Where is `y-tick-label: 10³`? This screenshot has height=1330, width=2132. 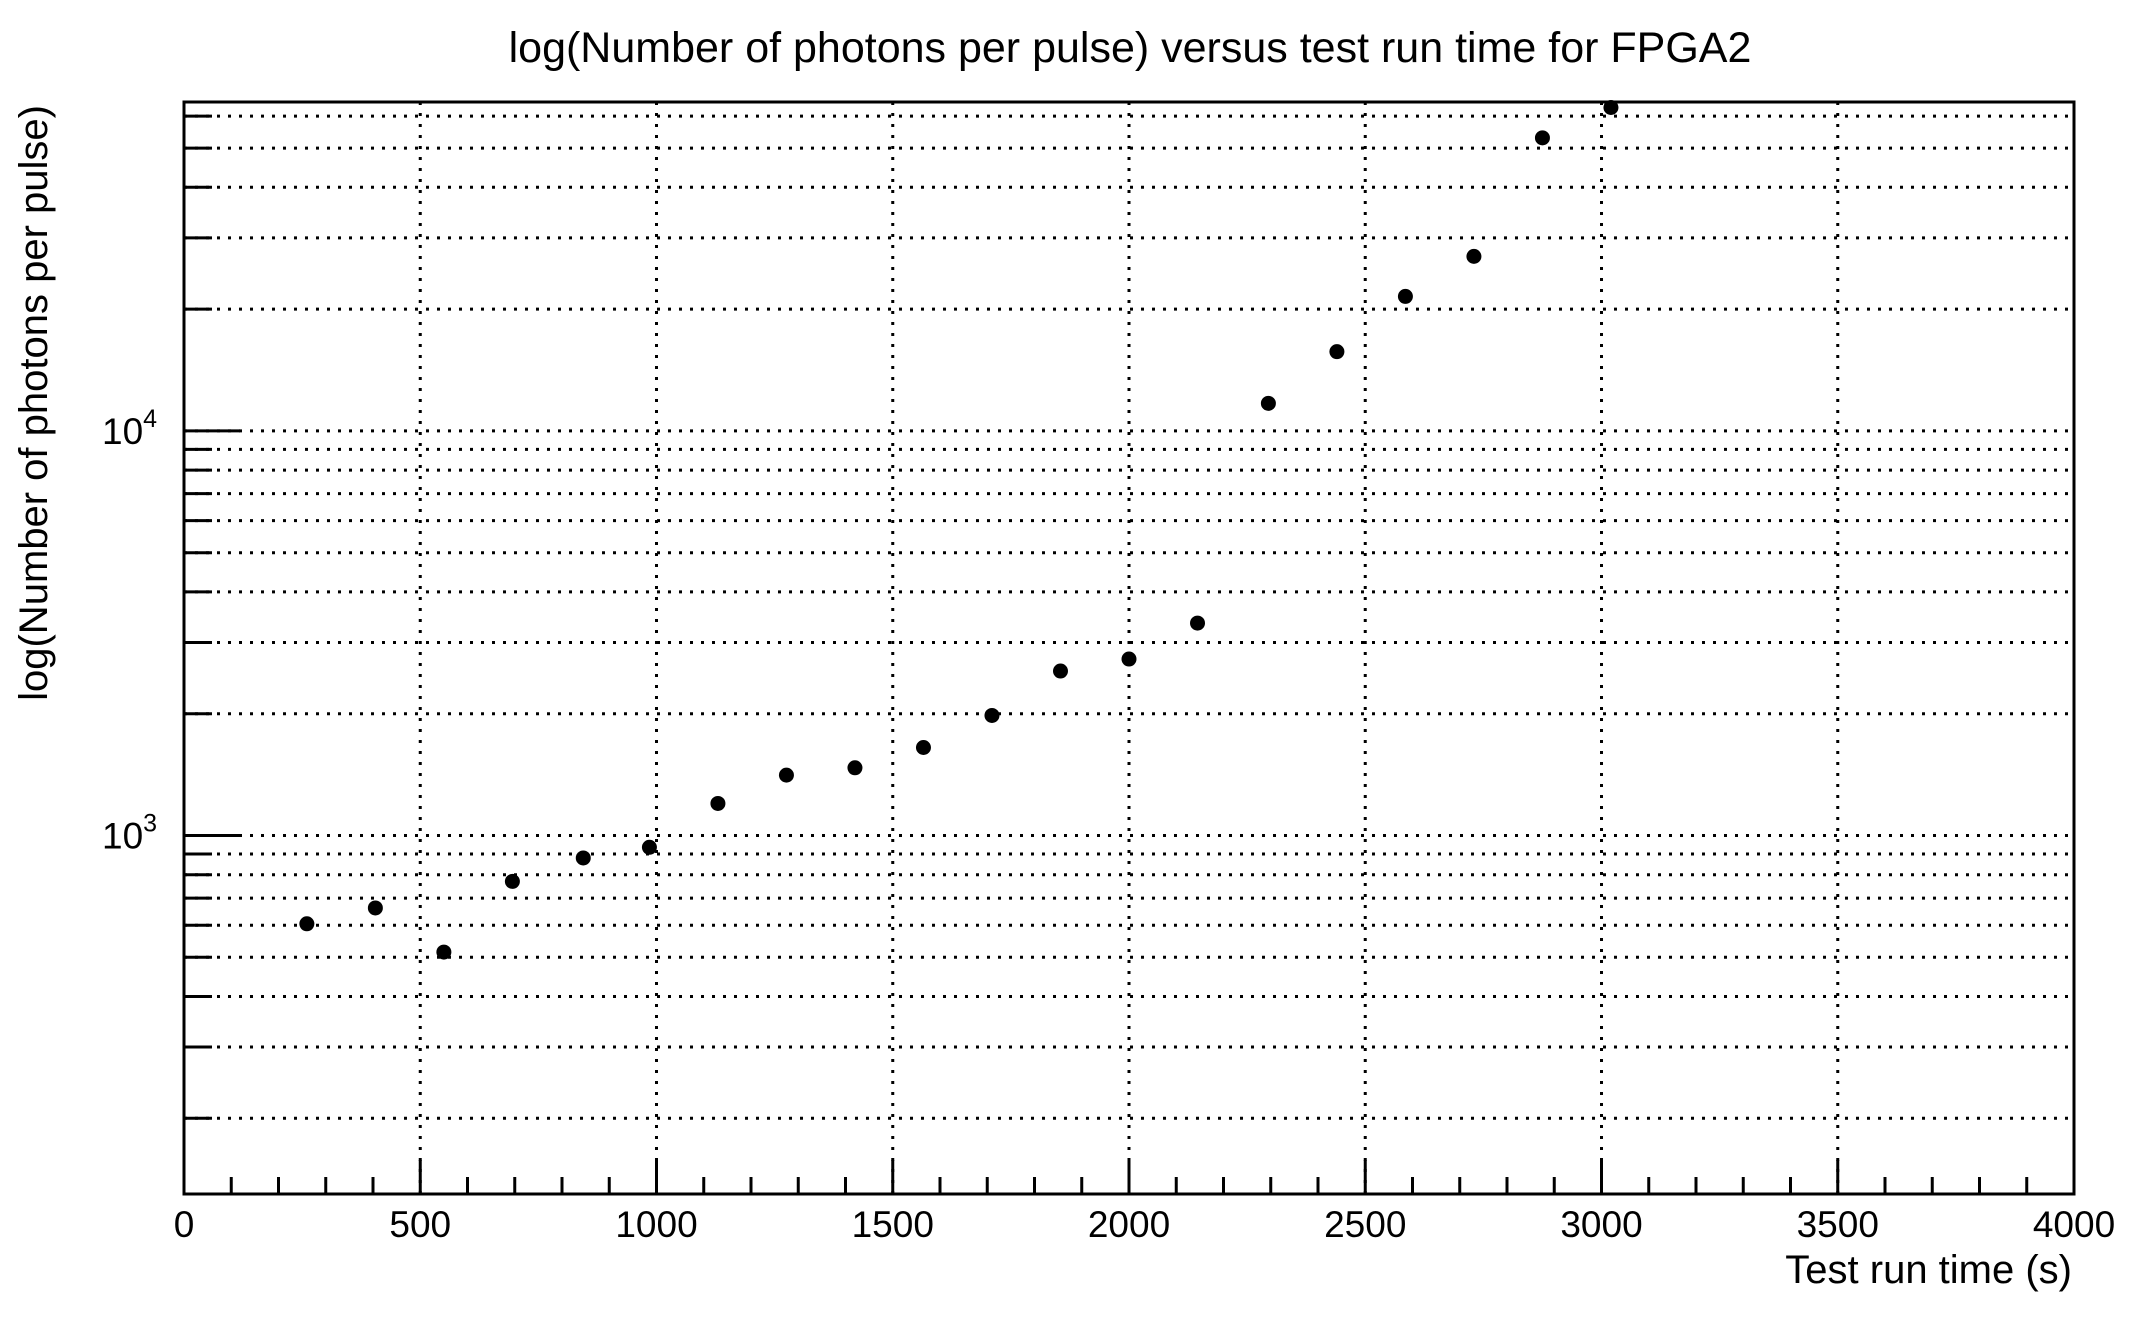 y-tick-label: 10³ is located at coordinates (129, 833).